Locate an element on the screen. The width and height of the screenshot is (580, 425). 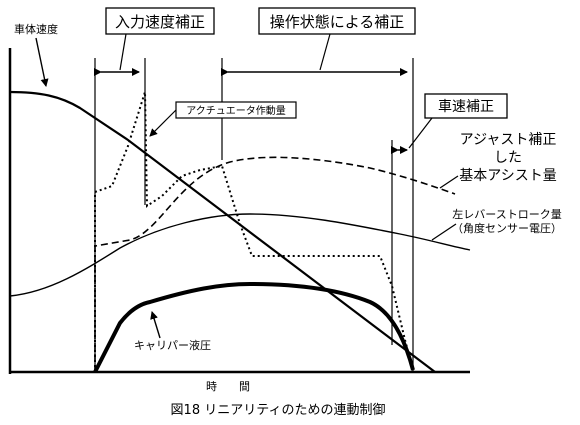
left-lever-label-line2: （角度センサー電圧） is located at coordinates (507, 228).